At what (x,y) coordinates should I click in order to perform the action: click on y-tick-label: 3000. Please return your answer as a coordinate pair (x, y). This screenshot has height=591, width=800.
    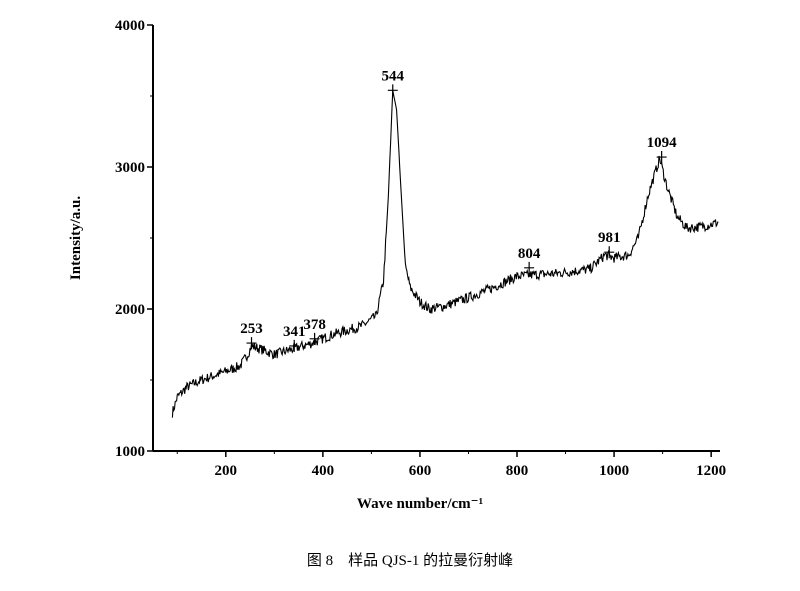
    Looking at the image, I should click on (130, 168).